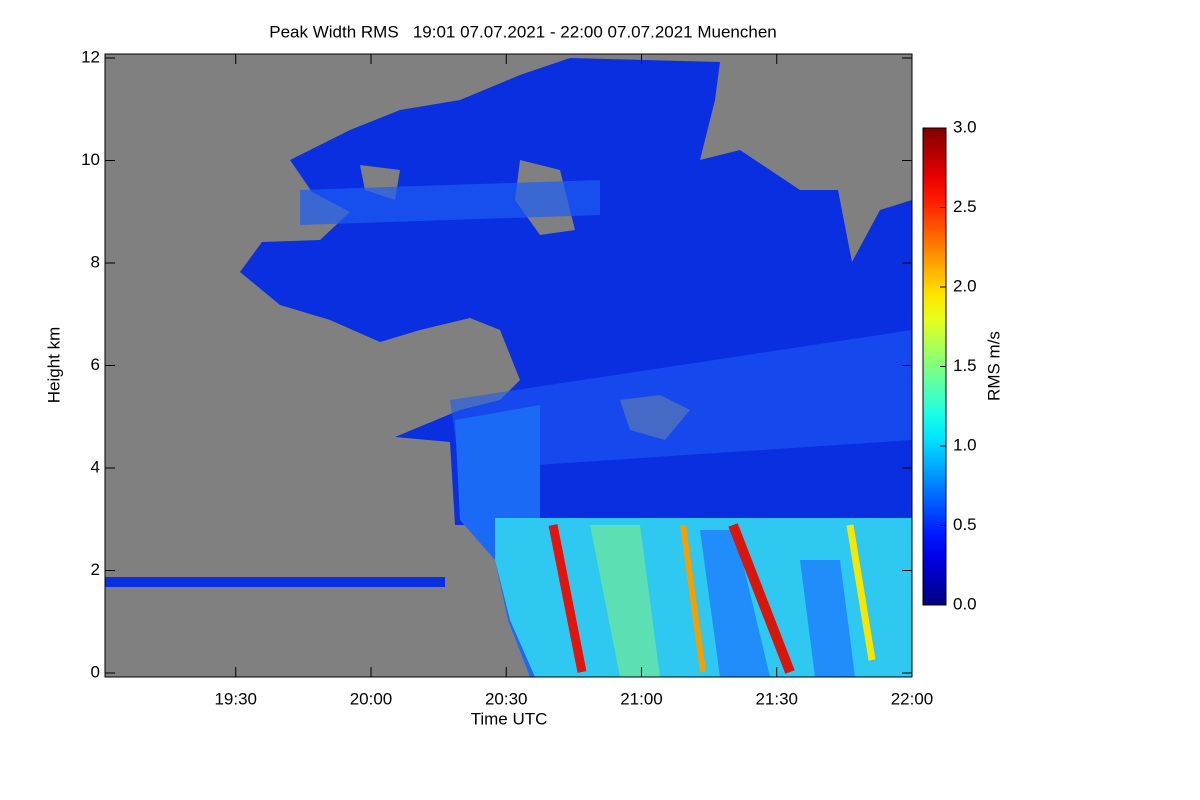 This screenshot has width=1200, height=800. Describe the element at coordinates (993, 366) in the screenshot. I see `colorbar-label: RMS m/s` at that location.